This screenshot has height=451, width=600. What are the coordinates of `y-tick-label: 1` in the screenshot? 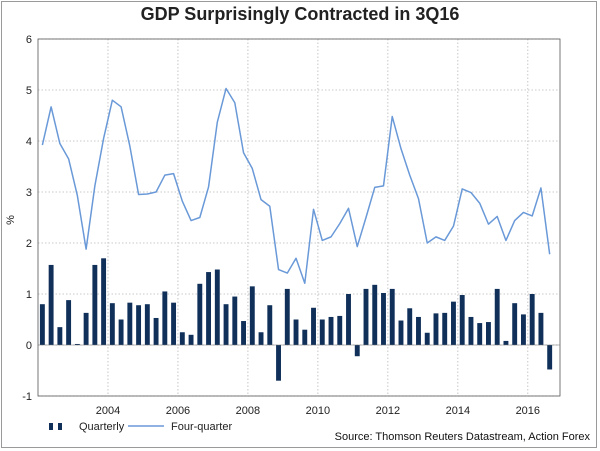 It's located at (29, 295).